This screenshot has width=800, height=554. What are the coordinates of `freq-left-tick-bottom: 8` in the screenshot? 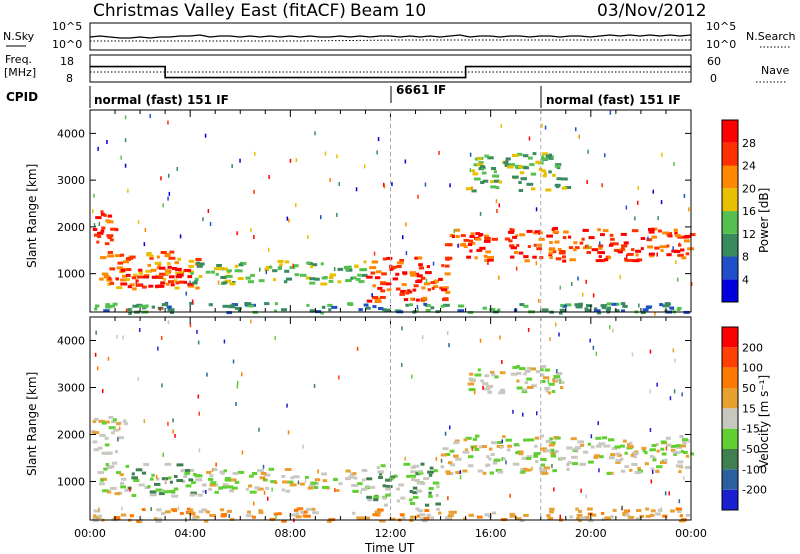 It's located at (69, 78).